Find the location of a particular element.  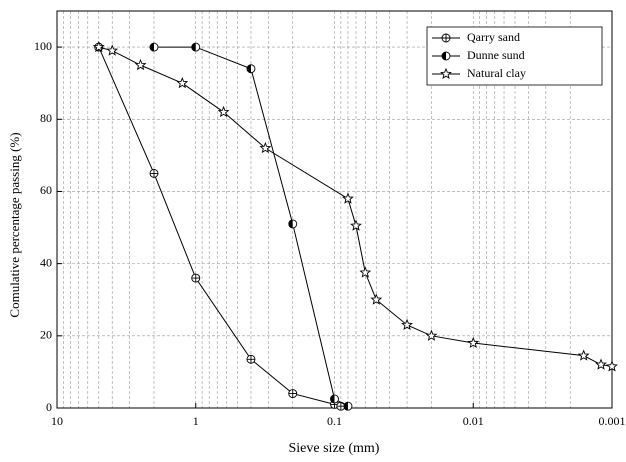

x-axis-label: Sieve size (mm) is located at coordinates (334, 448).